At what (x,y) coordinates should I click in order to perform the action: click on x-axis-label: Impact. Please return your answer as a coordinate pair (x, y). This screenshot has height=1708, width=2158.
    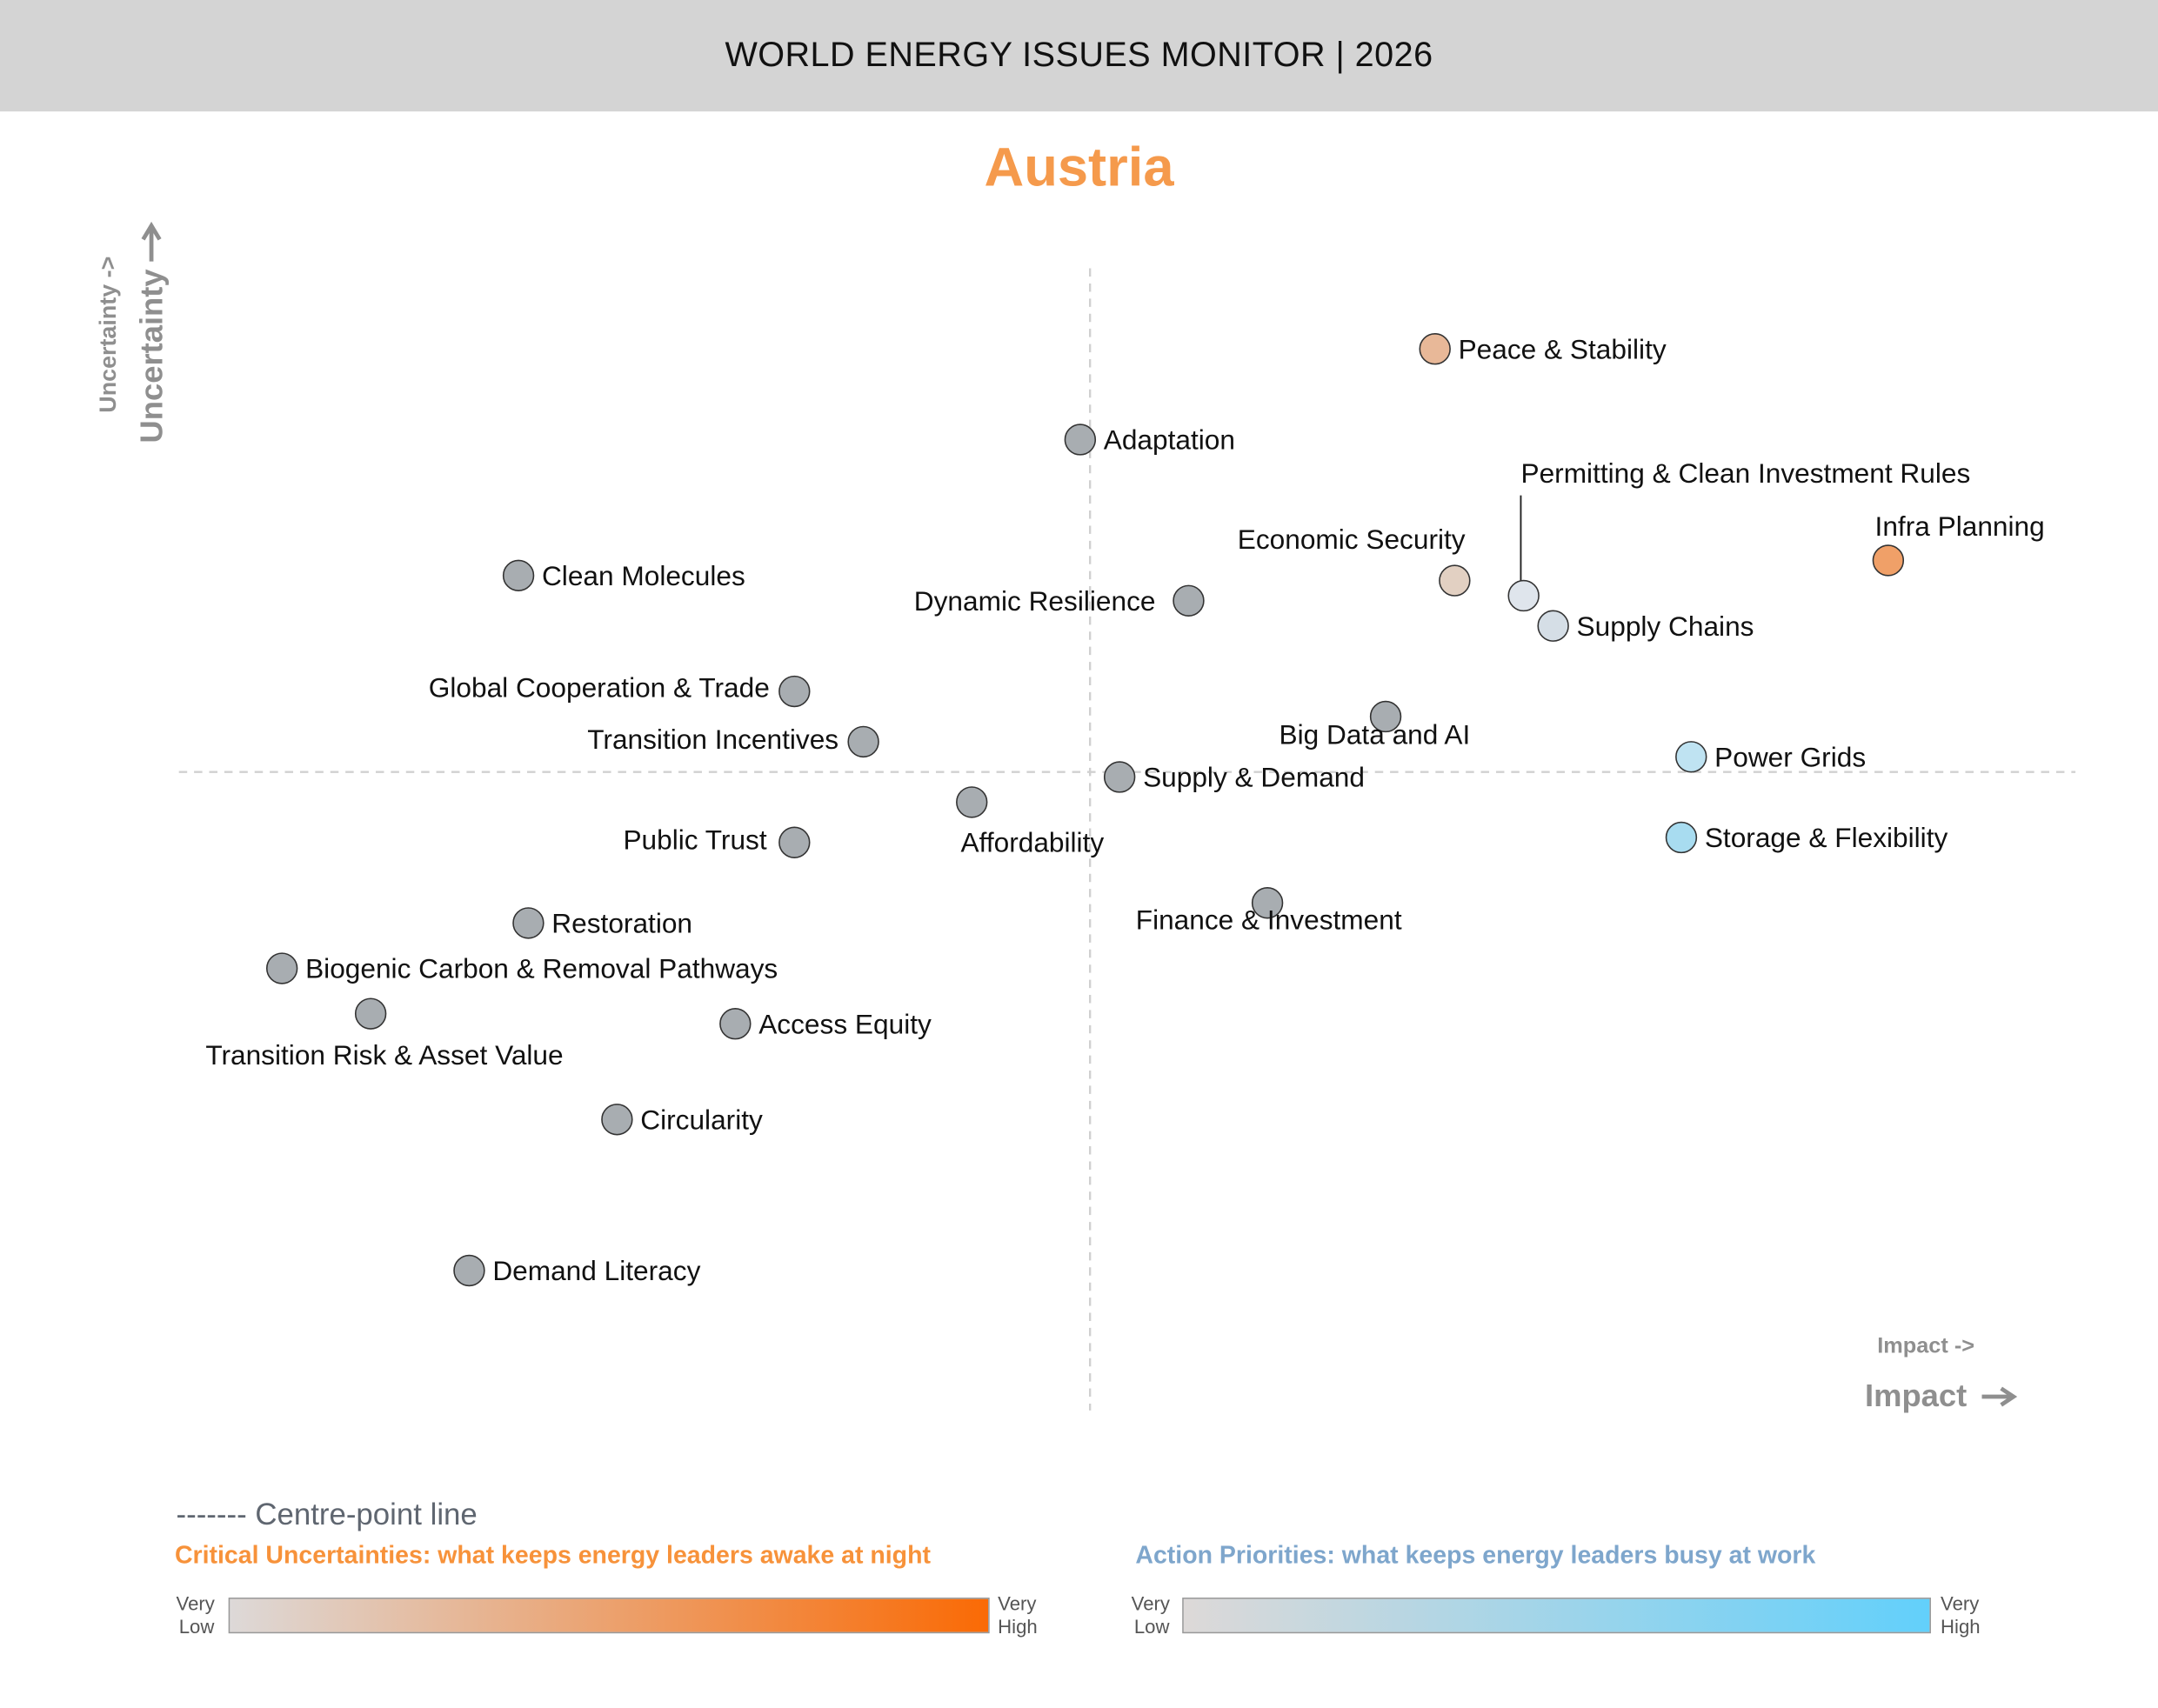
    Looking at the image, I should click on (1916, 1395).